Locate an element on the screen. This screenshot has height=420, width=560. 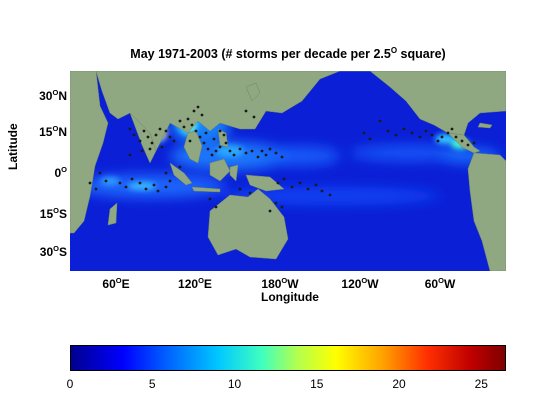
x-axis-title: Longitude is located at coordinates (290, 297).